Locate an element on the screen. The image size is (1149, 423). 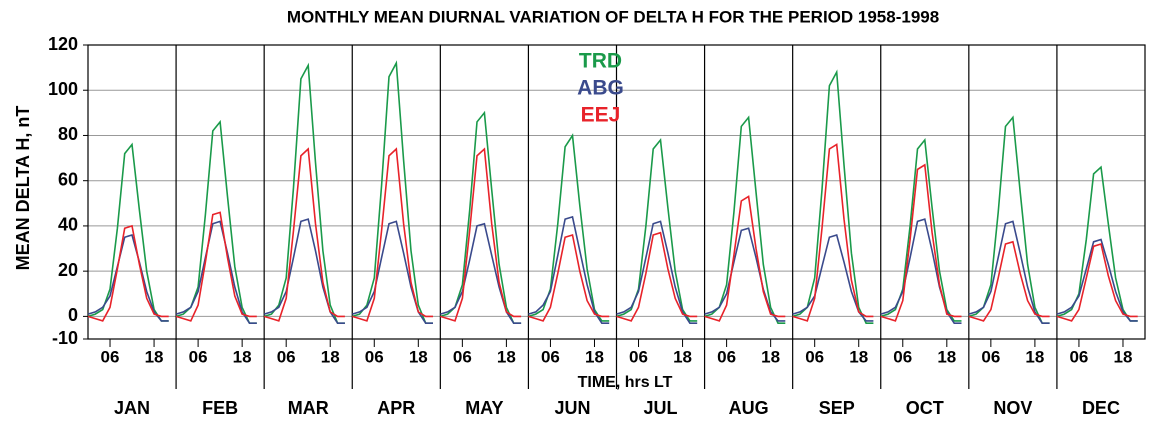
y-tick-label: 80 is located at coordinates (68, 134).